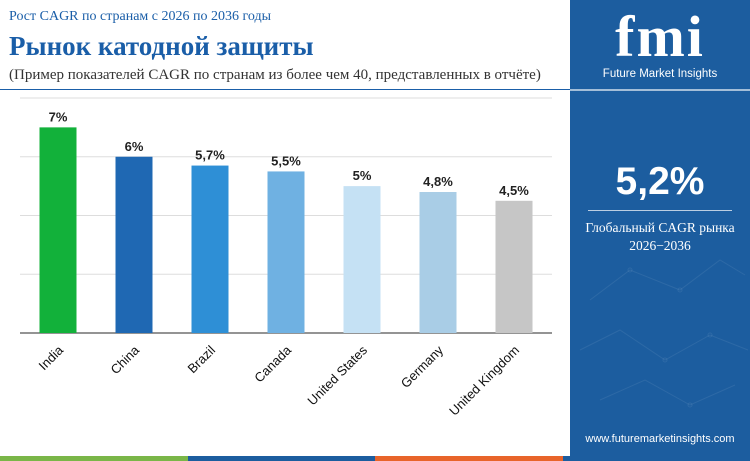  Describe the element at coordinates (664, 333) in the screenshot. I see `background-pattern` at that location.